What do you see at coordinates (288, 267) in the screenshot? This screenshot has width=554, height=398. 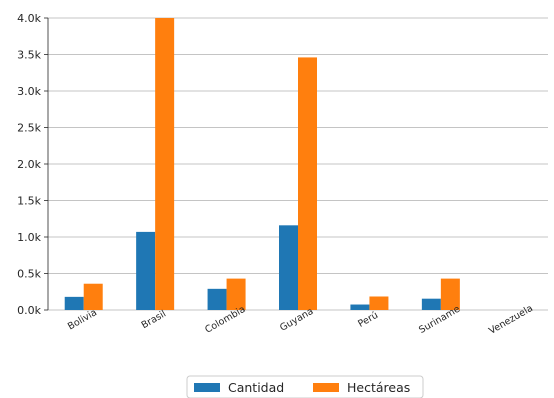 I see `bar-cantidad-guyana` at bounding box center [288, 267].